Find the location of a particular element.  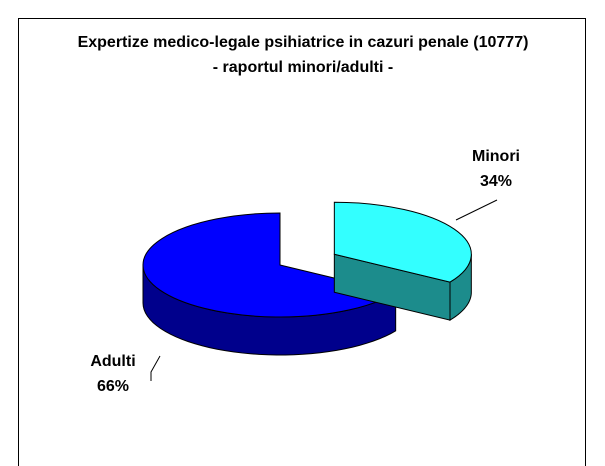

slice-label: Adulti is located at coordinates (112, 361).